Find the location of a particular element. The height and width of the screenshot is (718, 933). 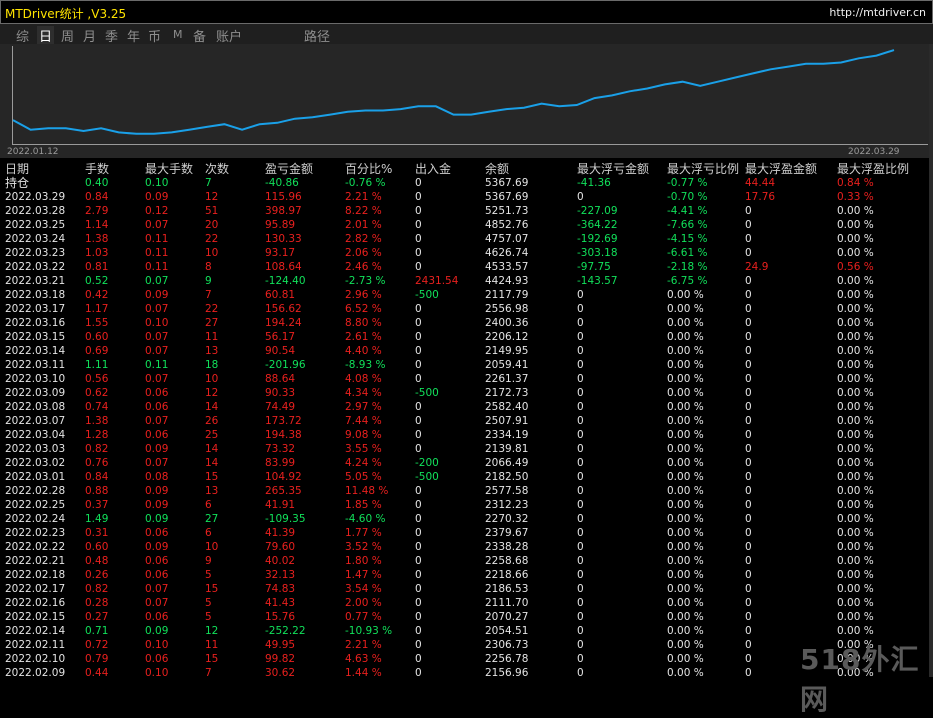

table-cell: 79.60 is located at coordinates (280, 547).